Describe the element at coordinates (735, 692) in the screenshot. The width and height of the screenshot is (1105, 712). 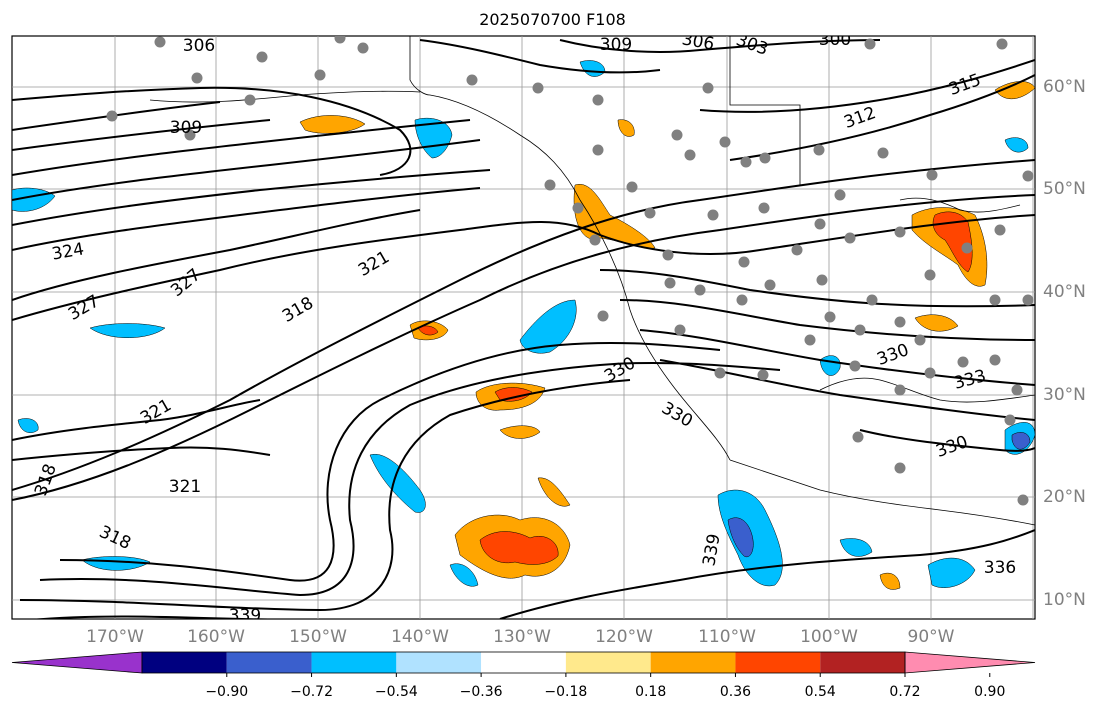
I see `colorbar-tick-label: 0.36` at that location.